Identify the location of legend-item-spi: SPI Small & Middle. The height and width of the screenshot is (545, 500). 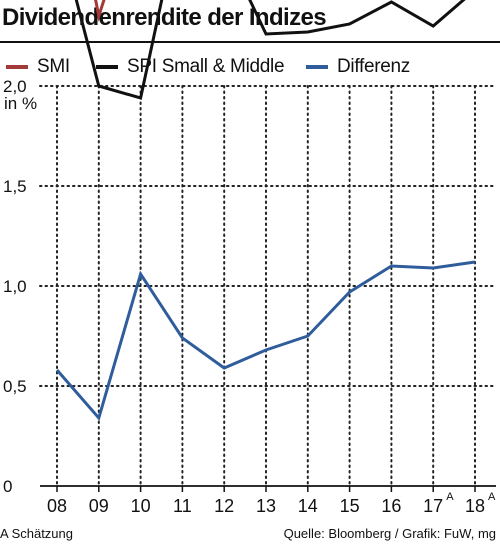
(190, 67).